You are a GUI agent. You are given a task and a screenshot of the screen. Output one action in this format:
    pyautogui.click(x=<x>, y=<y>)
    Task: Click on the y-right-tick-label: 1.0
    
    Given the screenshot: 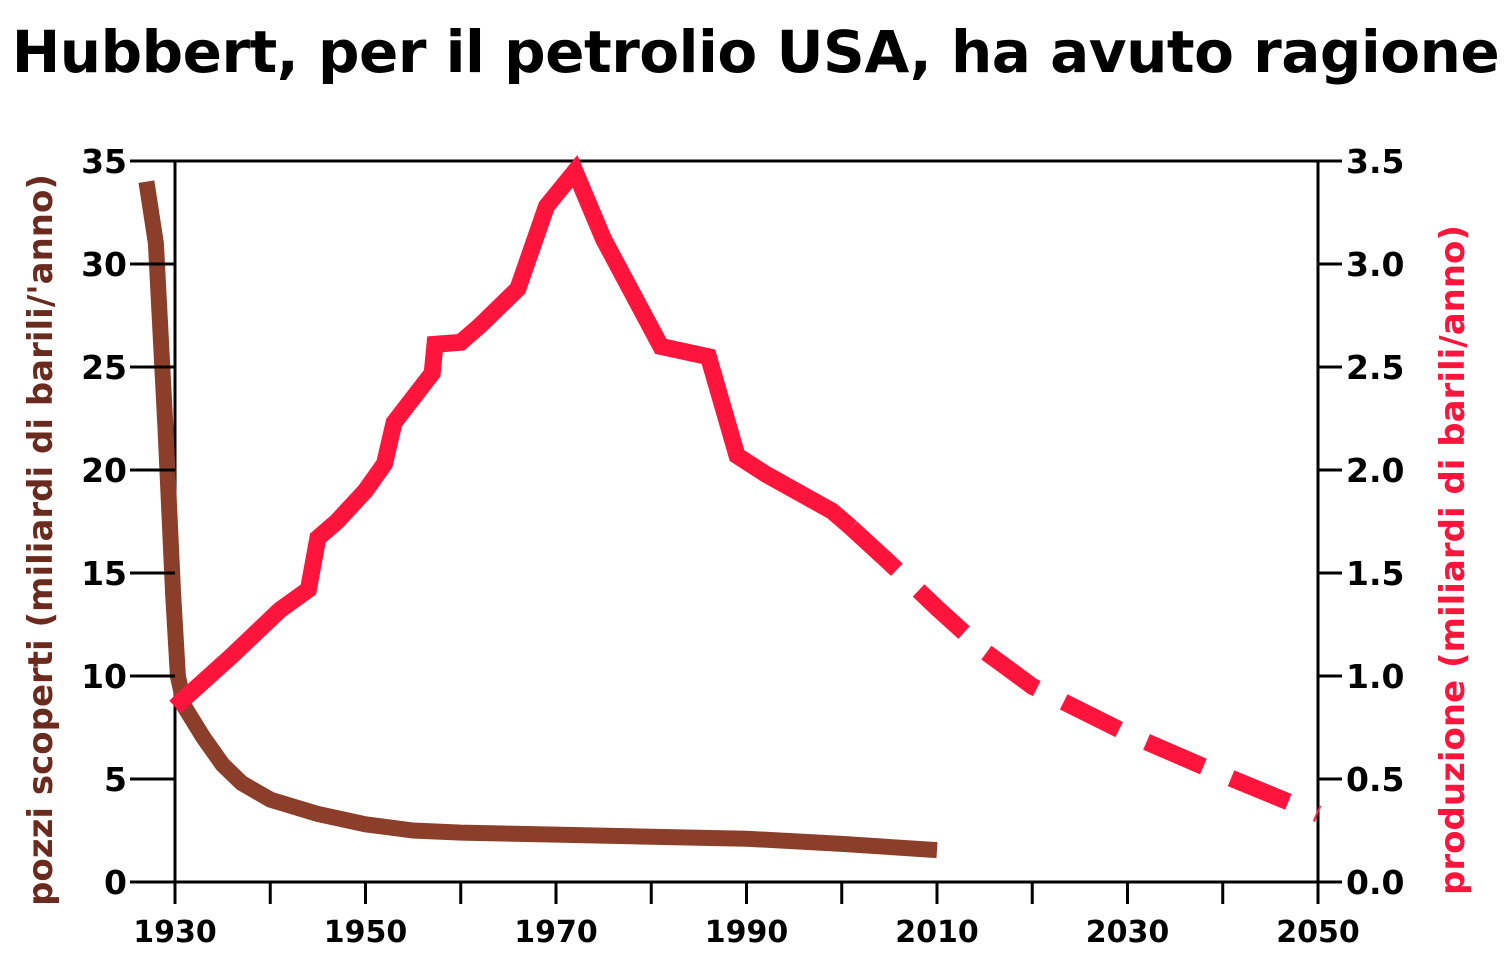 What is the action you would take?
    pyautogui.click(x=1375, y=676)
    